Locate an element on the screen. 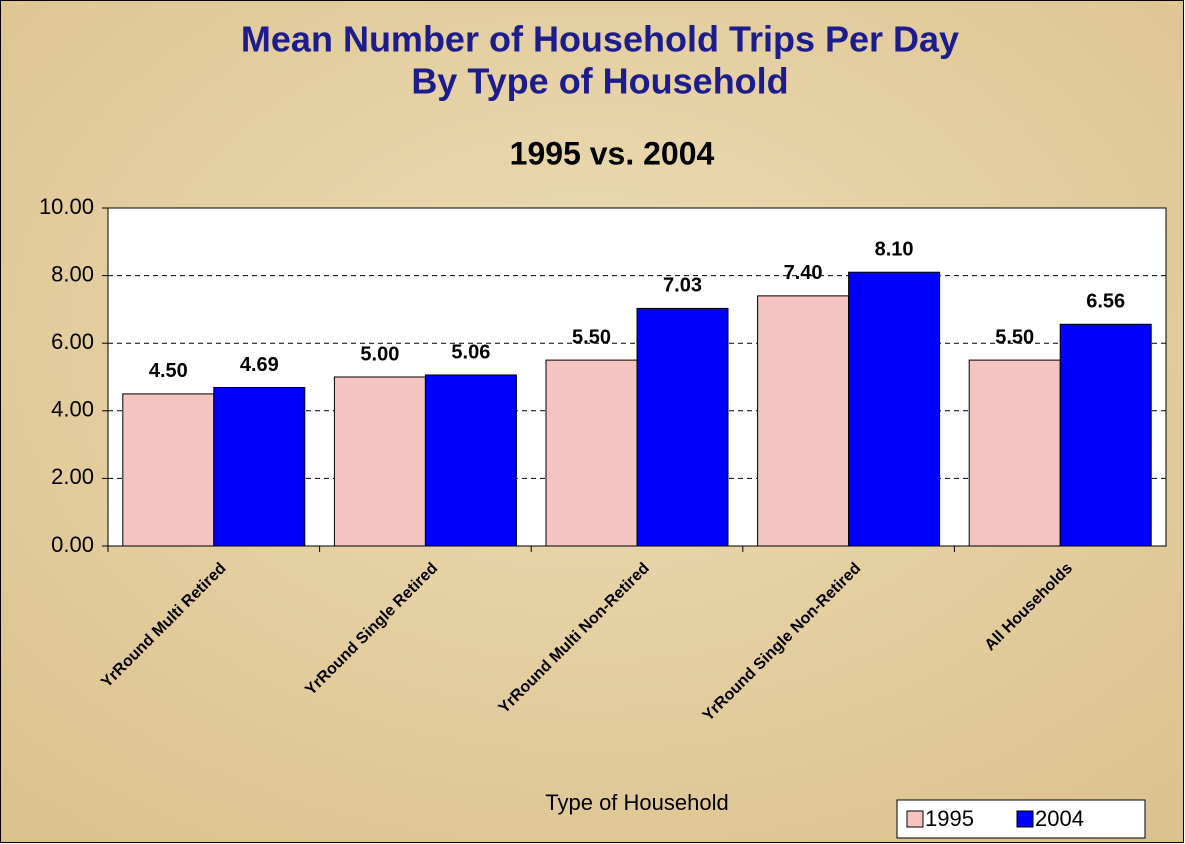  value-label: 5.06 is located at coordinates (470, 352).